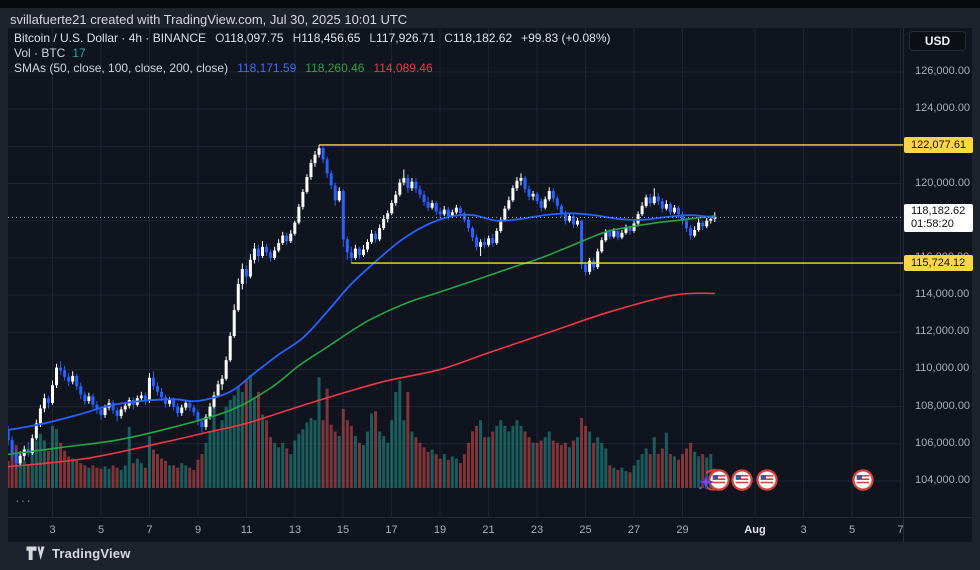  What do you see at coordinates (585, 530) in the screenshot?
I see `time-axis-label: 25` at bounding box center [585, 530].